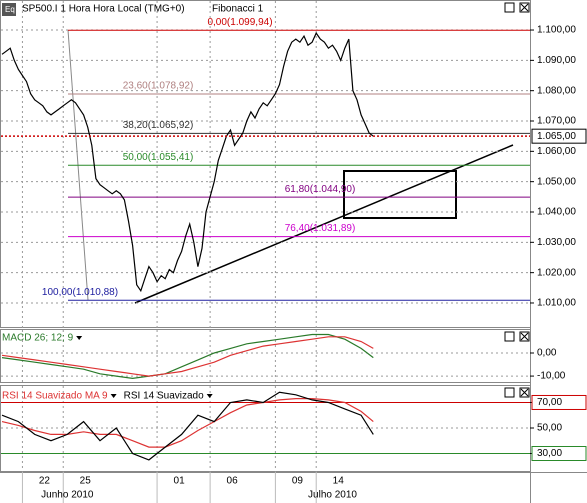 The image size is (587, 503). Describe the element at coordinates (332, 495) in the screenshot. I see `month-label: Julho 2010` at that location.